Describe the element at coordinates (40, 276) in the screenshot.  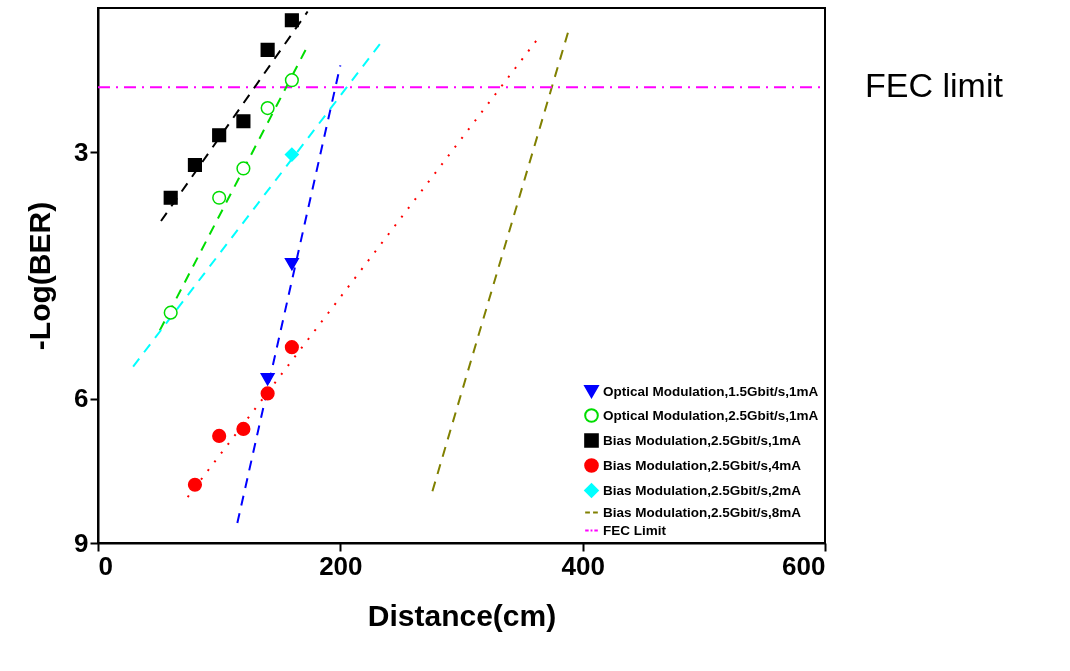
I see `y-axis-title: -Log(BER)` at that location.